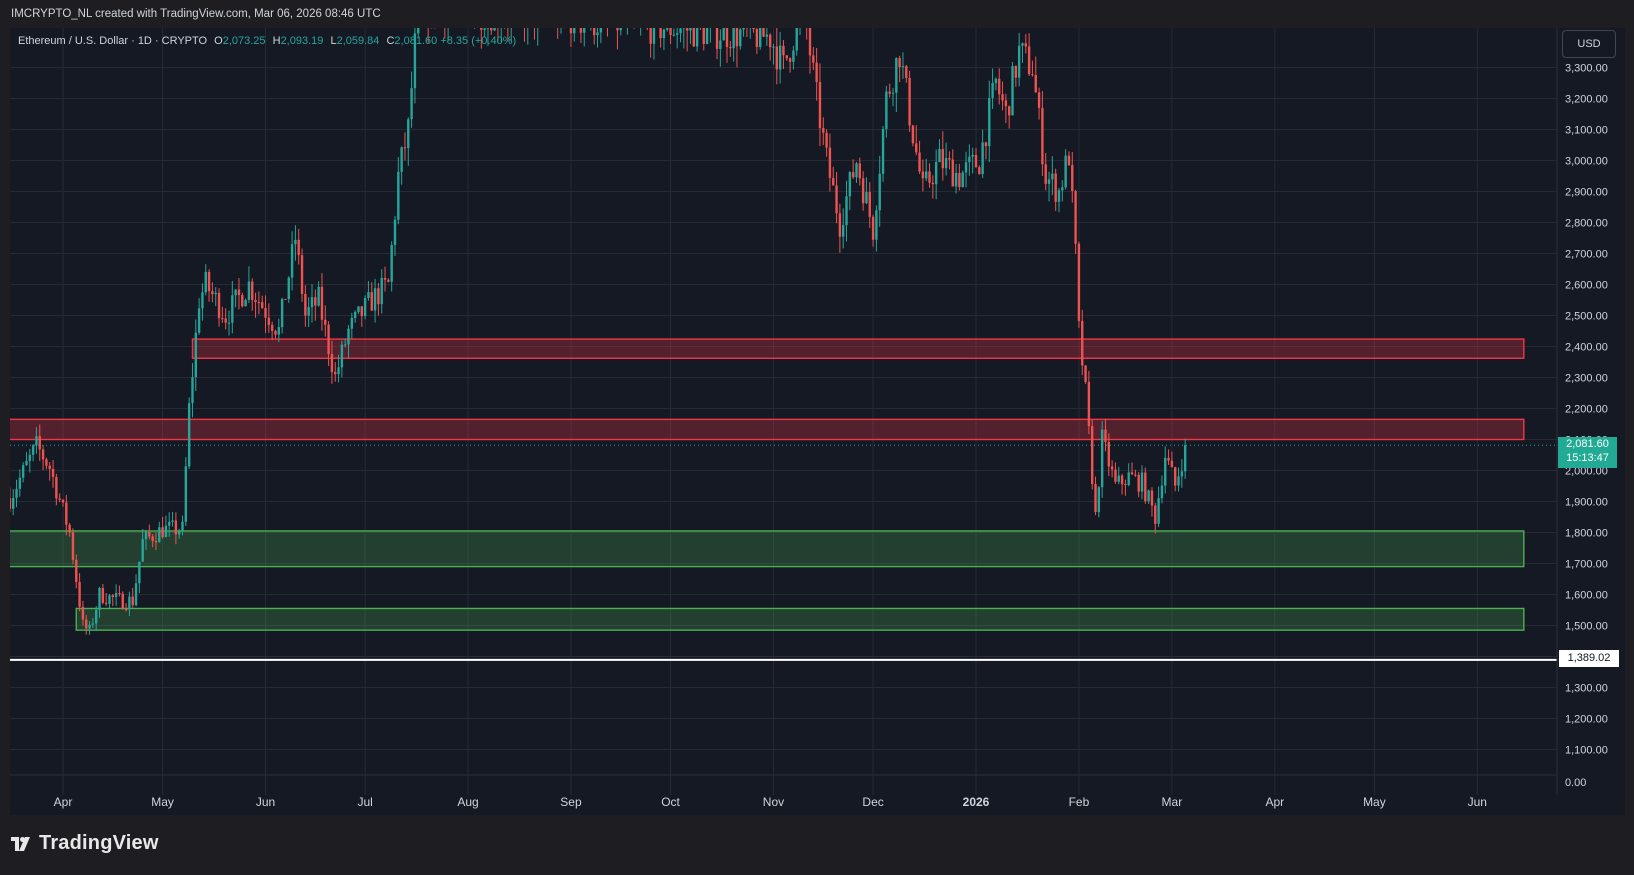 The height and width of the screenshot is (875, 1634). Describe the element at coordinates (1586, 472) in the screenshot. I see `y-tick-label: 2,000.00` at that location.